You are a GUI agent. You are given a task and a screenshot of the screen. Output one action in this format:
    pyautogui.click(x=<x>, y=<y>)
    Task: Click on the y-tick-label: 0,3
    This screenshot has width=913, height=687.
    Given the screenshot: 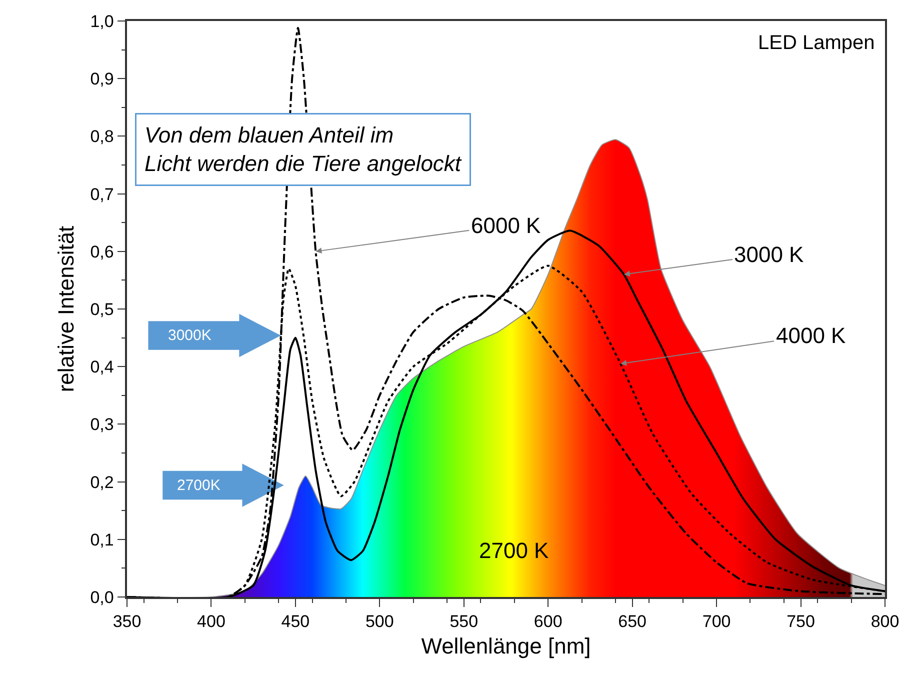 What is the action you would take?
    pyautogui.click(x=102, y=424)
    